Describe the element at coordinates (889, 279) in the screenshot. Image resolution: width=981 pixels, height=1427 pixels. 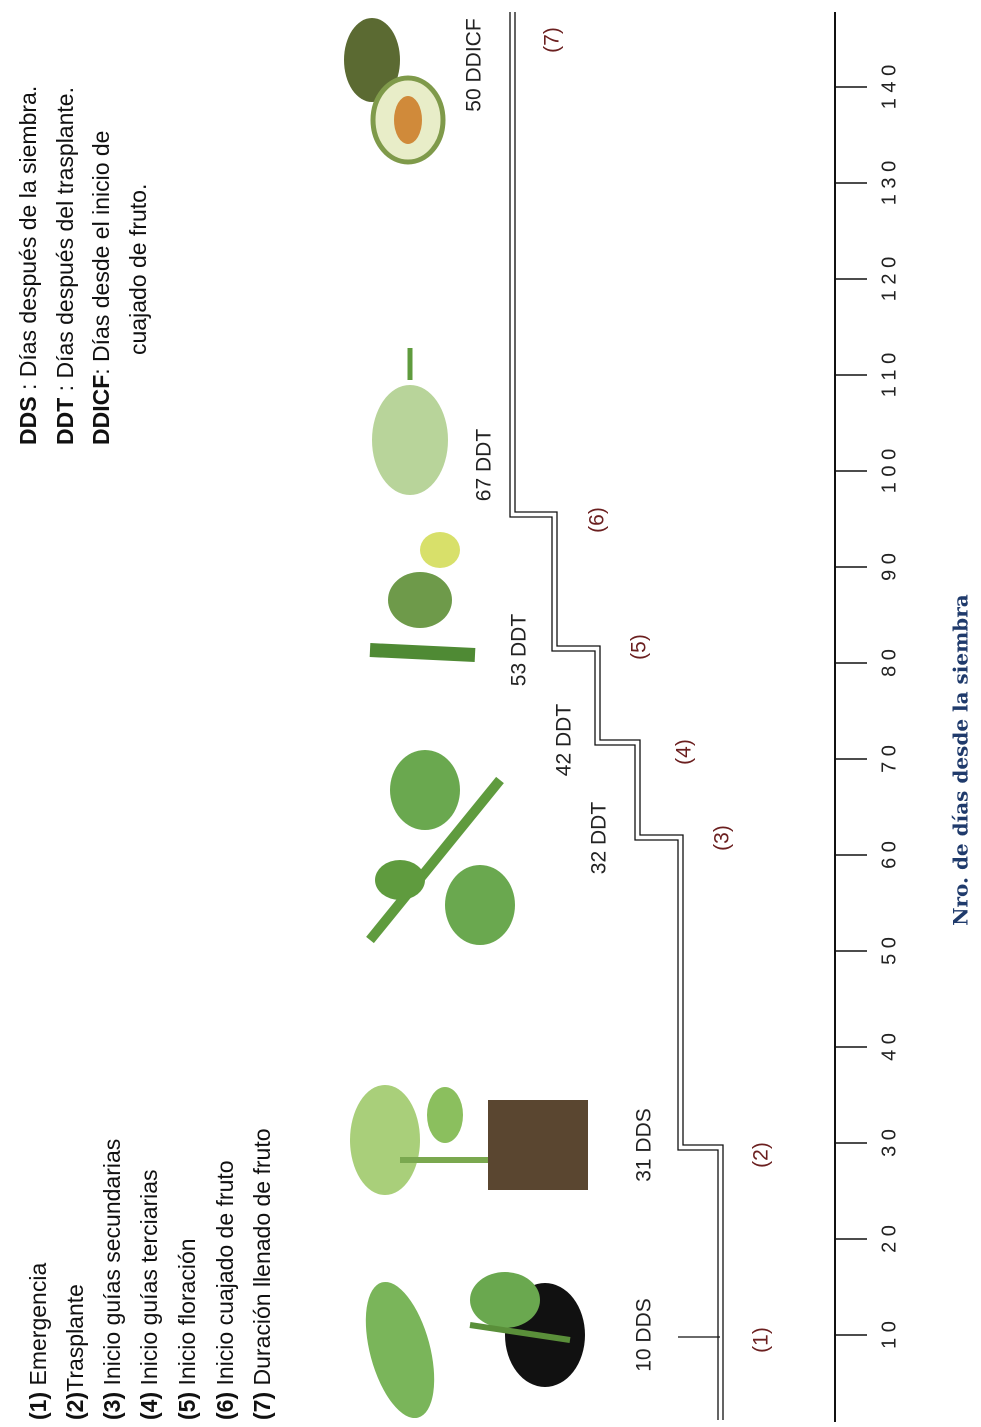
I see `tick-label: 1 2 0` at that location.